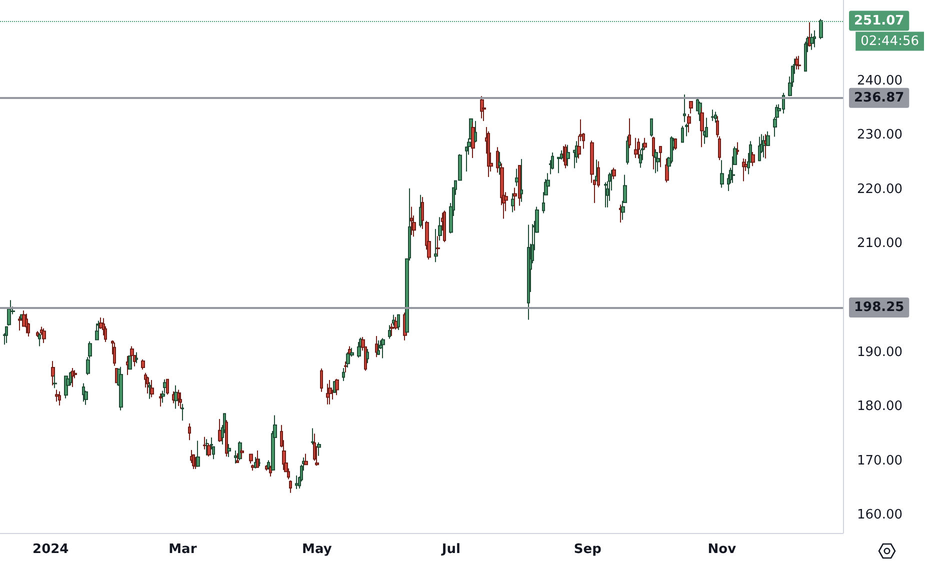 This screenshot has width=928, height=562. Describe the element at coordinates (879, 189) in the screenshot. I see `y-tick-label: 220.00` at that location.